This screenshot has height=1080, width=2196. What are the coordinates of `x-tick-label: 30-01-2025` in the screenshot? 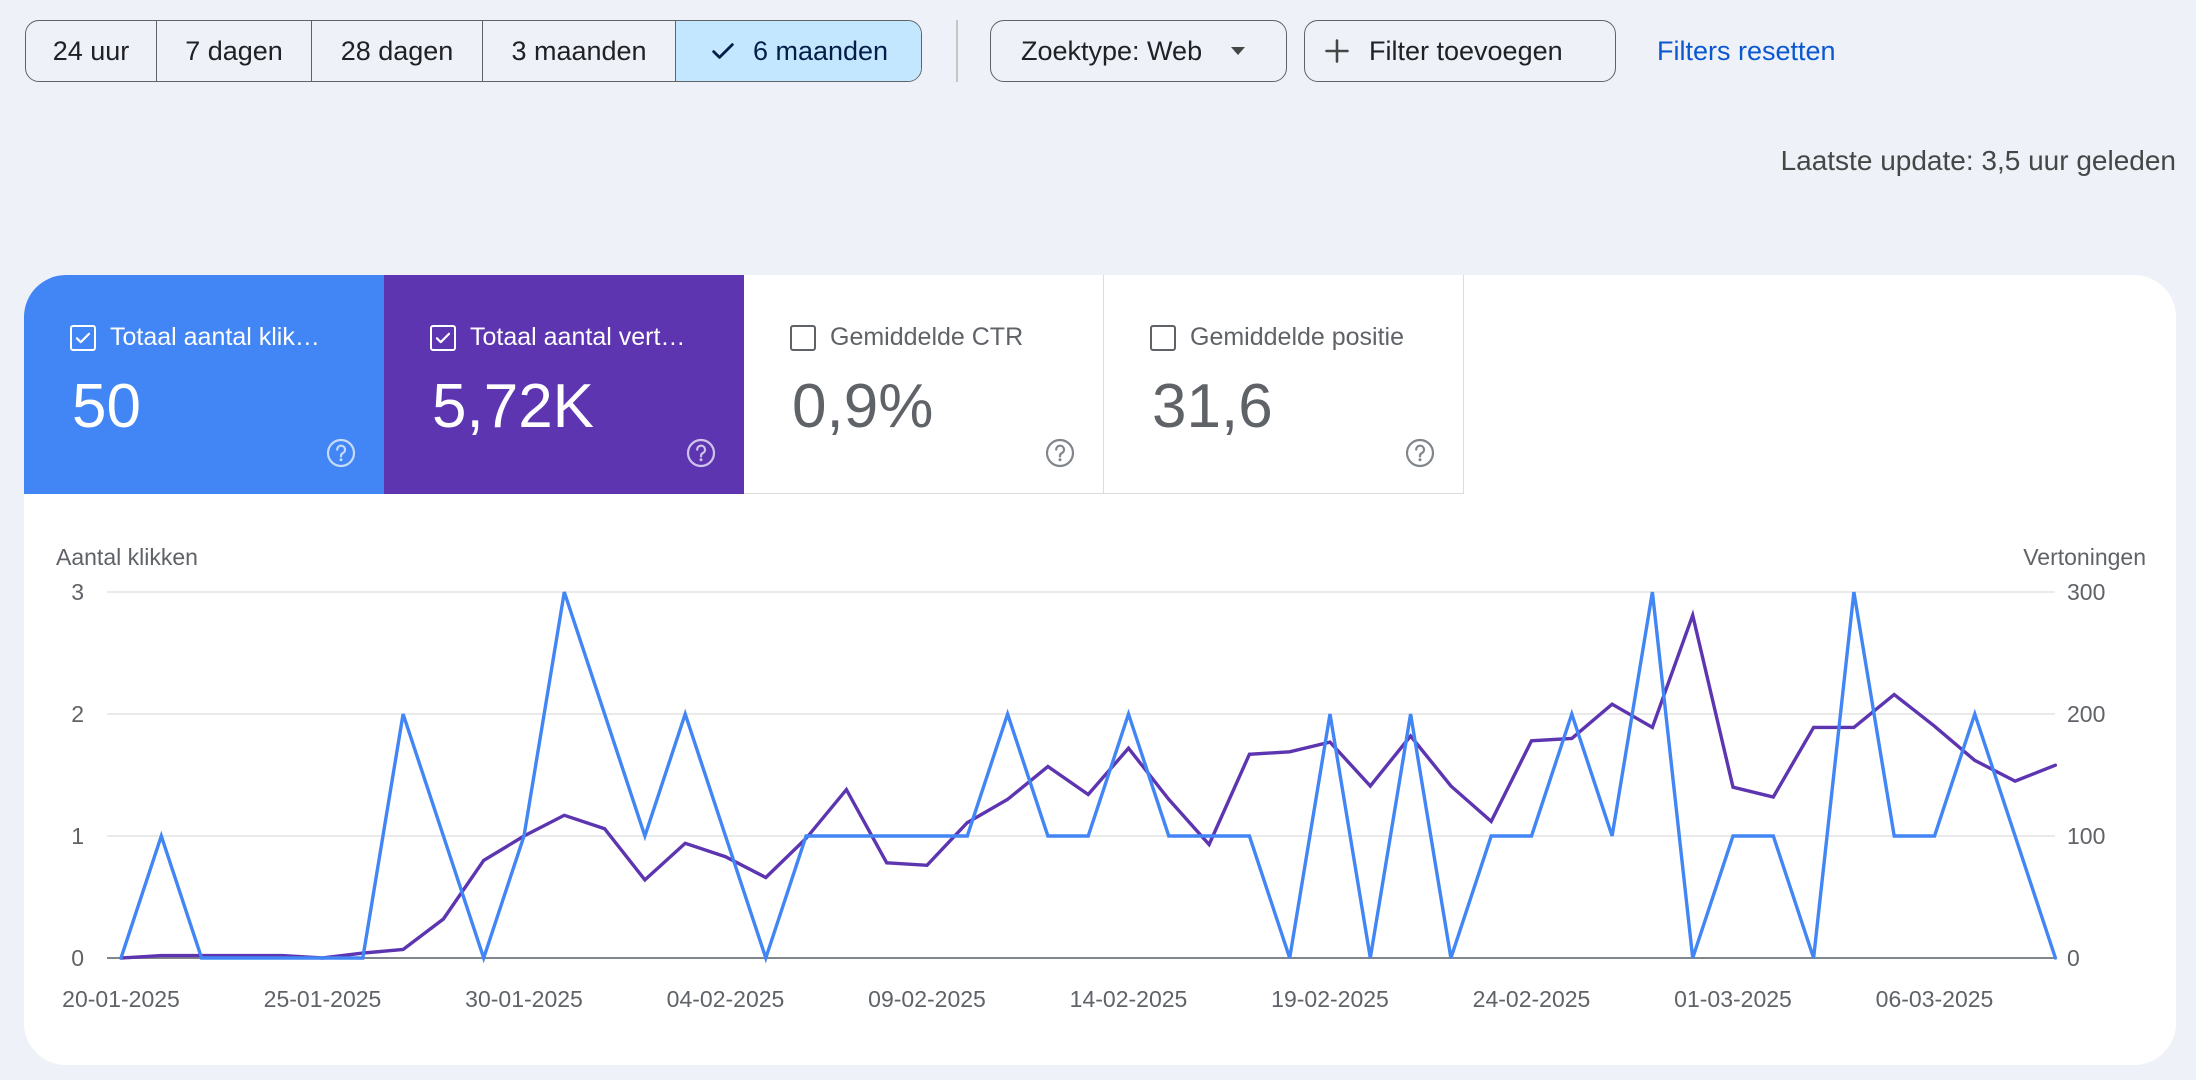 It's located at (524, 999).